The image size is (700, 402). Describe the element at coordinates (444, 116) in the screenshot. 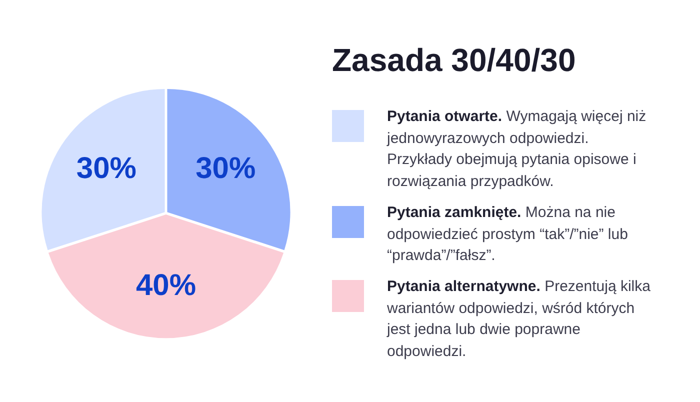

I see `legend-label: Pytania otwarte.` at that location.